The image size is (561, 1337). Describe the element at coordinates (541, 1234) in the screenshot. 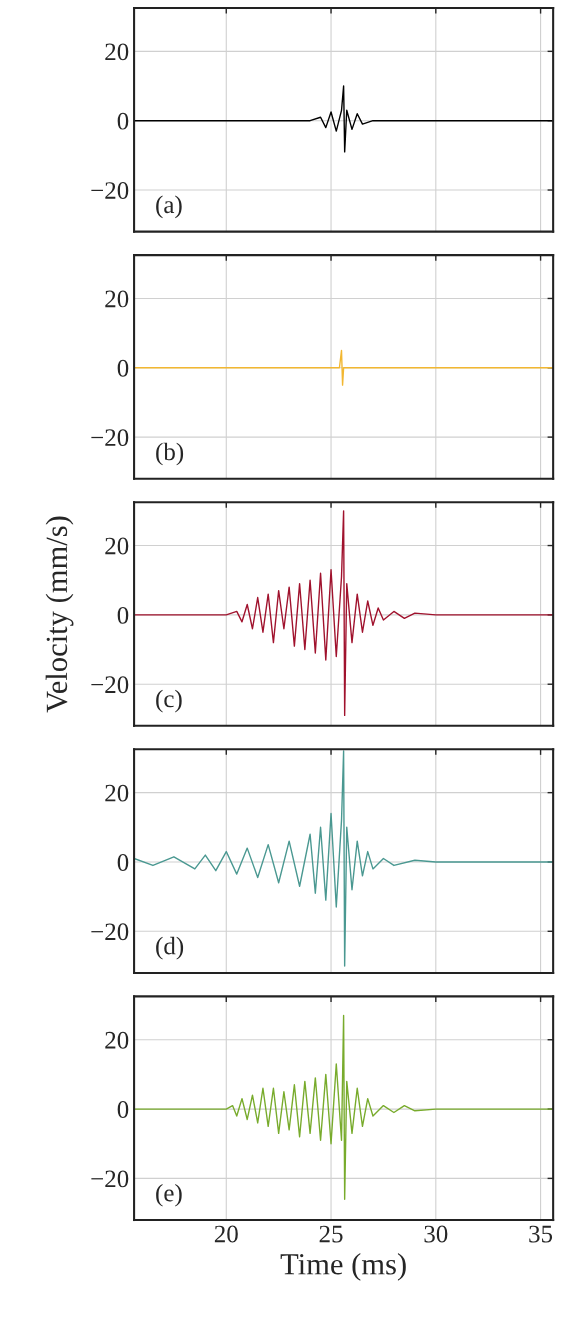

I see `x-tick-label: 35` at that location.